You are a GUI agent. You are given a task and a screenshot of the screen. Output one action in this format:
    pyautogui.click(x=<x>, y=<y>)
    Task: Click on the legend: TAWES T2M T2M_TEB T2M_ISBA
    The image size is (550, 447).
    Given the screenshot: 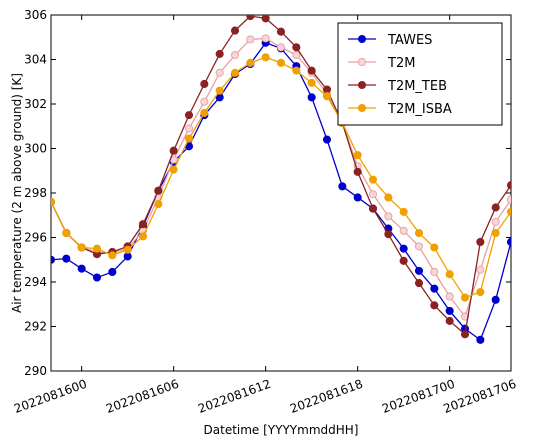 What is the action you would take?
    pyautogui.click(x=420, y=74)
    